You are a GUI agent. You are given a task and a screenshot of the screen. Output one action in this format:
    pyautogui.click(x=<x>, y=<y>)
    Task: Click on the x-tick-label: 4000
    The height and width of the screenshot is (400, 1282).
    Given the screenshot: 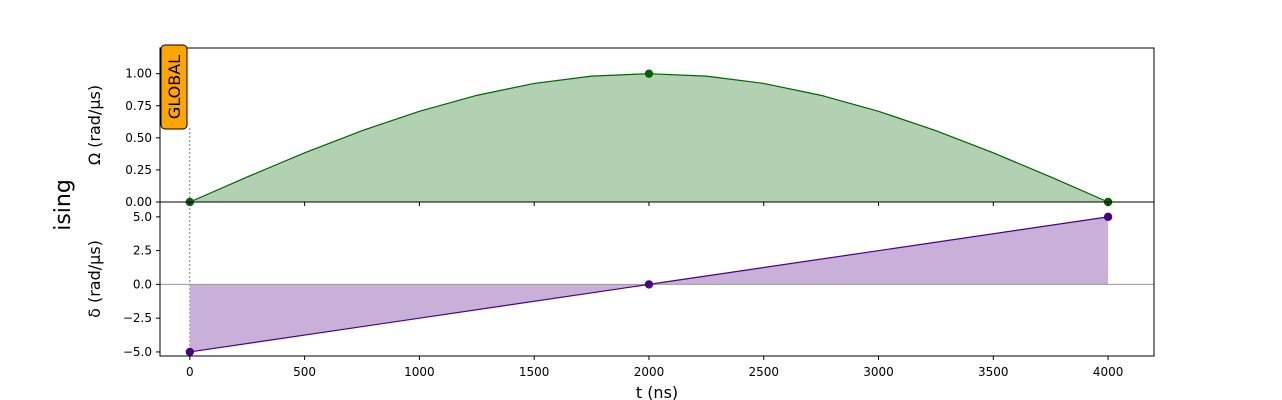 What is the action you would take?
    pyautogui.click(x=1108, y=372)
    